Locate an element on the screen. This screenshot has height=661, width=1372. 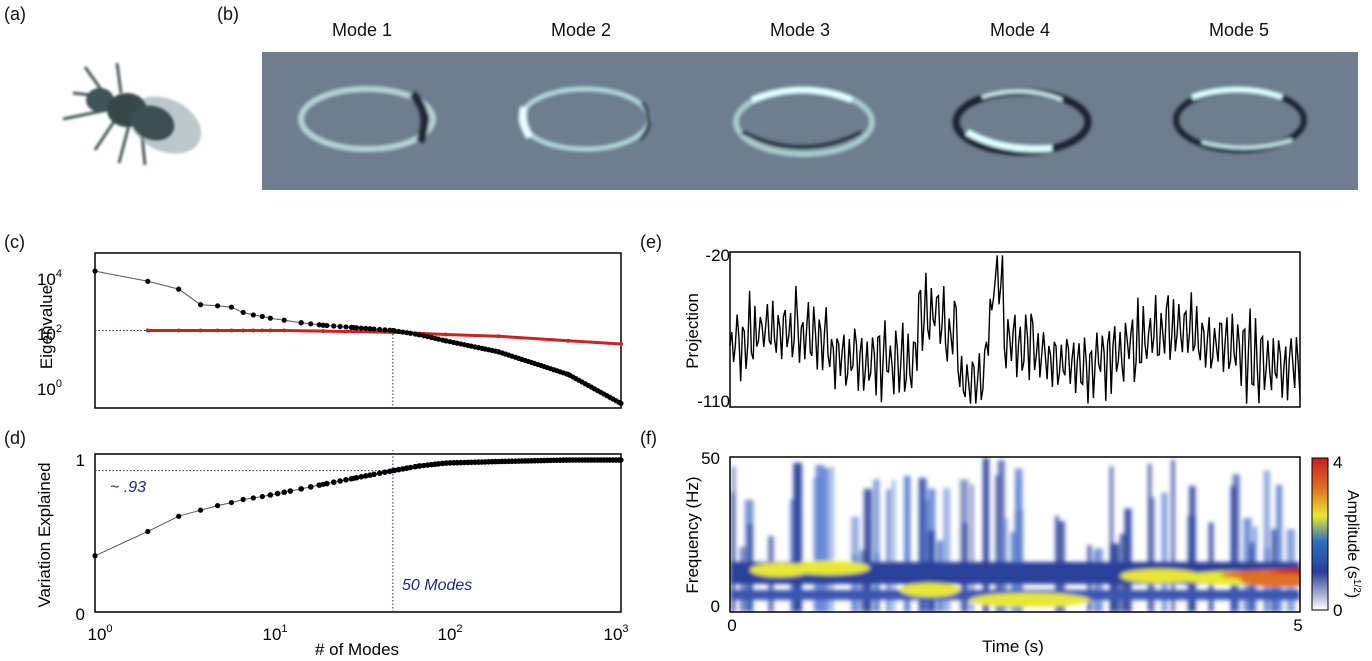
svg-text: 10³ is located at coordinates (615, 633).